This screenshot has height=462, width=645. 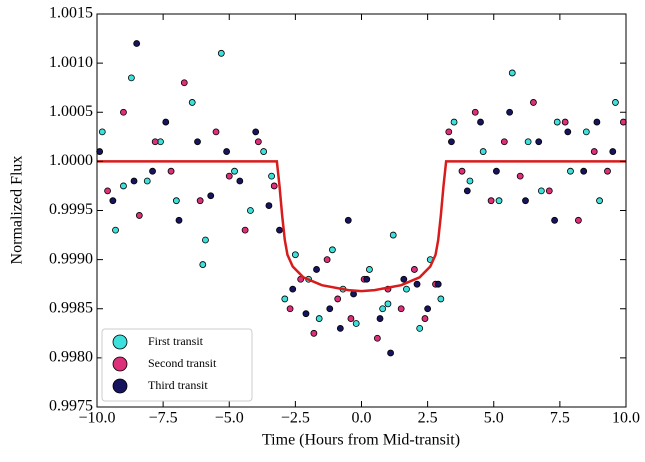 What do you see at coordinates (362, 418) in the screenshot?
I see `x-tick-label: 0.0` at bounding box center [362, 418].